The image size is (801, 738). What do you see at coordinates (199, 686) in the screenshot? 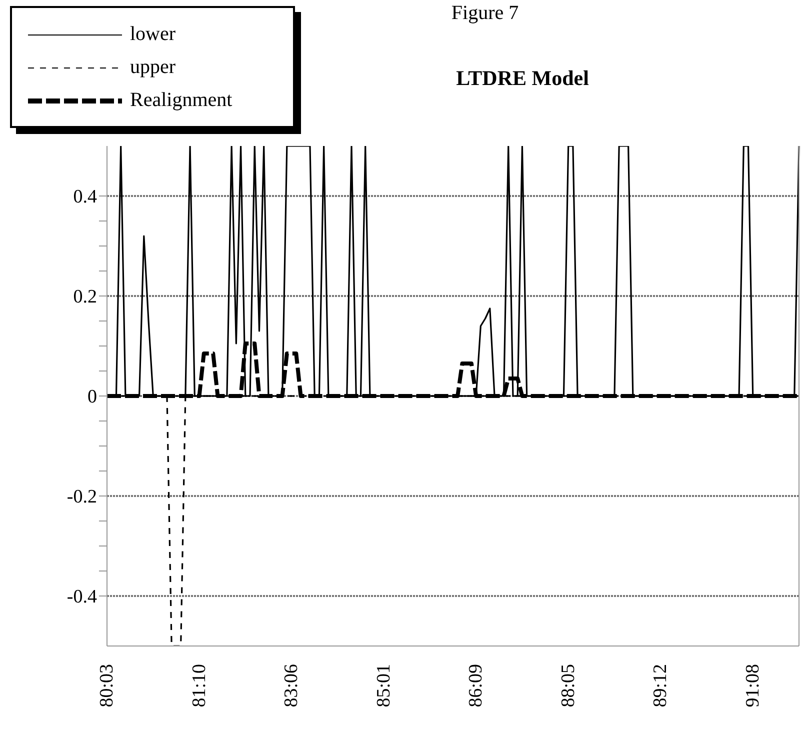
I see `x-tick-label: 81:10` at bounding box center [199, 686].